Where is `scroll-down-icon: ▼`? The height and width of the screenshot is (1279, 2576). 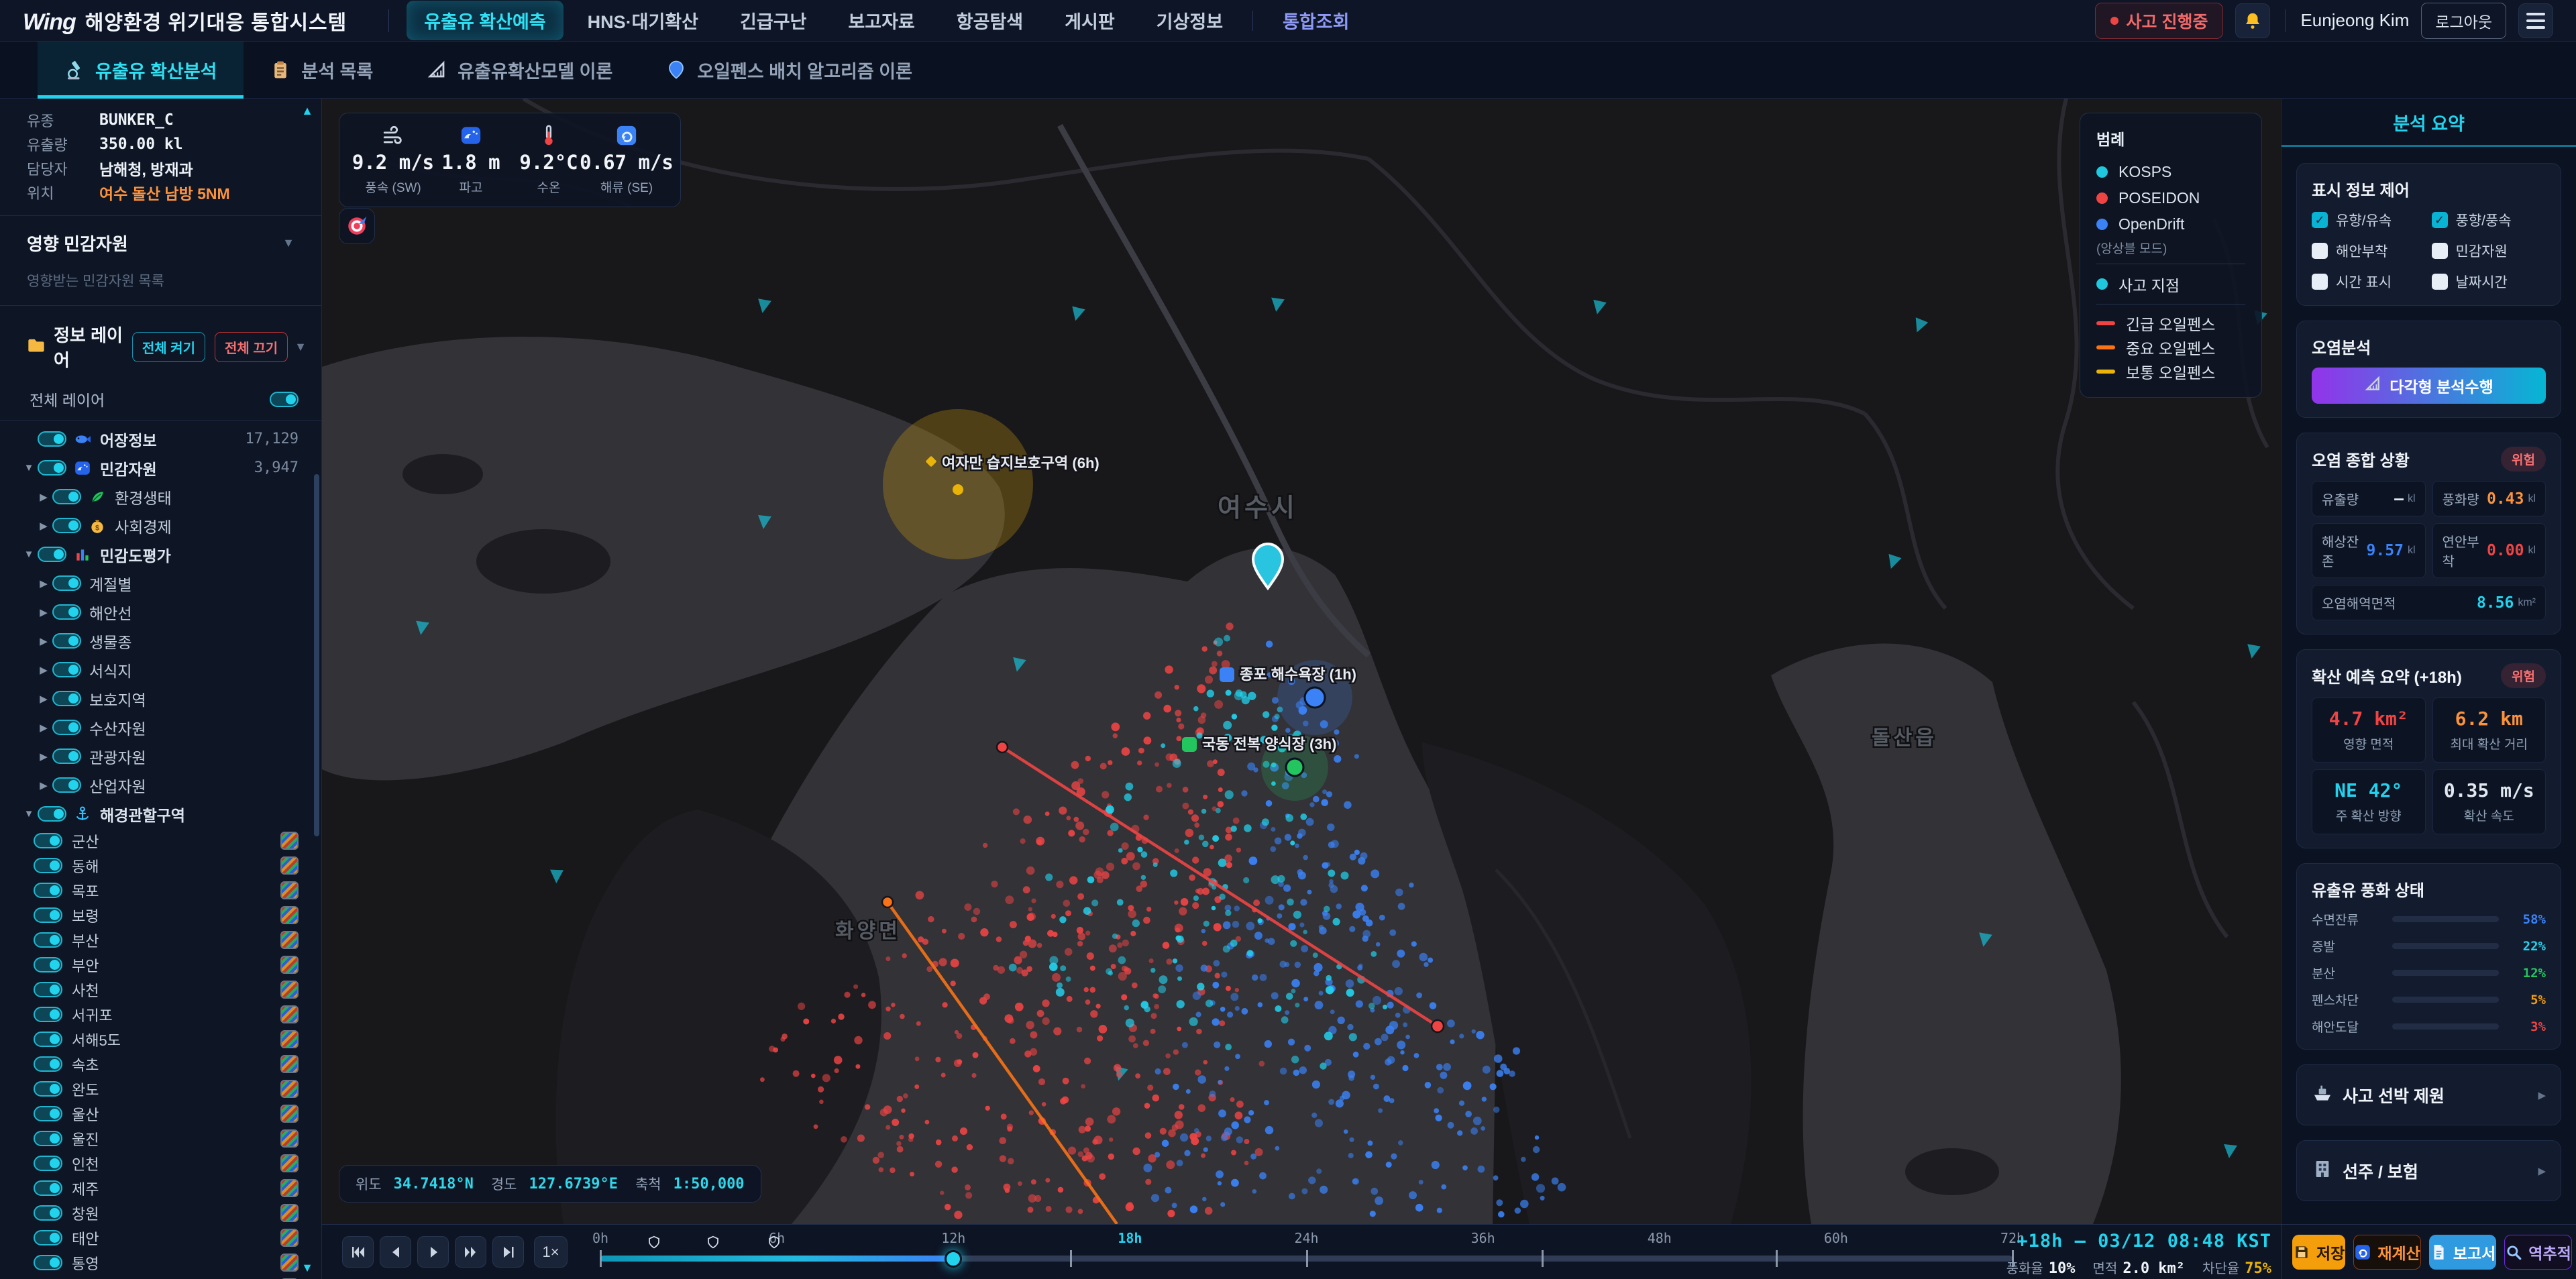 scroll-down-icon: ▼ is located at coordinates (307, 1267).